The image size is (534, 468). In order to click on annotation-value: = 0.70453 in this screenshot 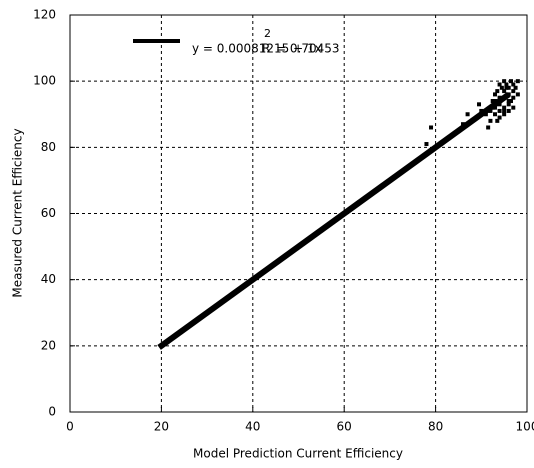, I will do `click(308, 49)`.